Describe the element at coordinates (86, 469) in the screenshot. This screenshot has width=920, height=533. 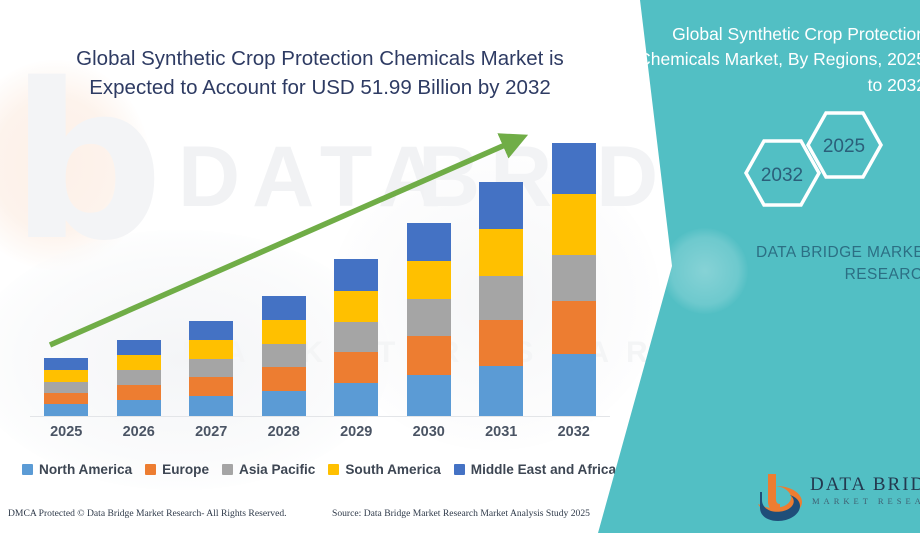
I see `legend-label: North America` at that location.